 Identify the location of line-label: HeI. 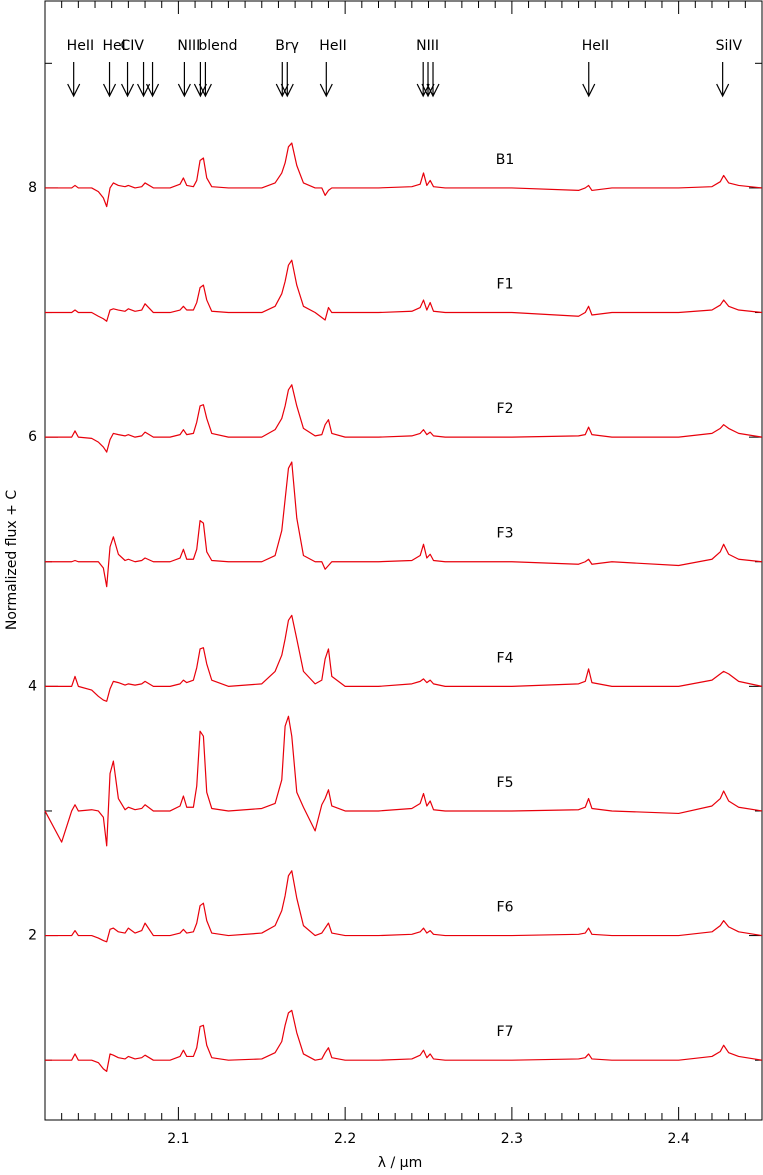
(114, 46).